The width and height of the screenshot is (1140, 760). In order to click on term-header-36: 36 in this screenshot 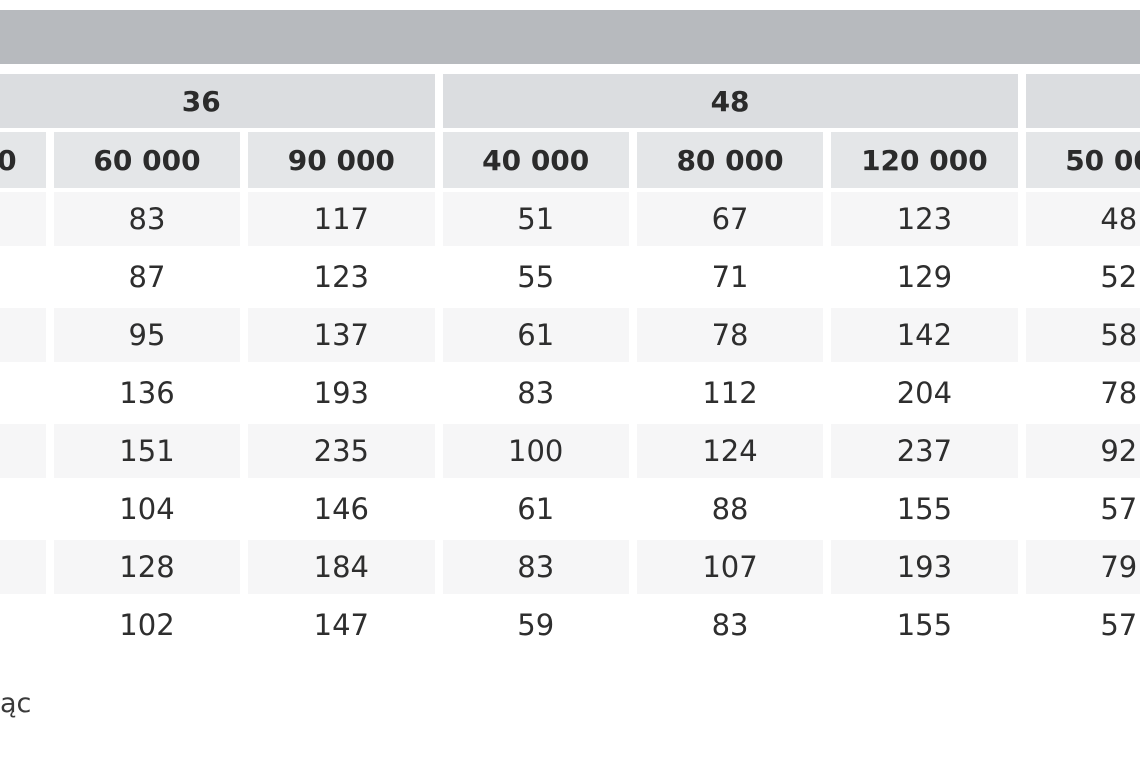, I will do `click(217, 101)`.